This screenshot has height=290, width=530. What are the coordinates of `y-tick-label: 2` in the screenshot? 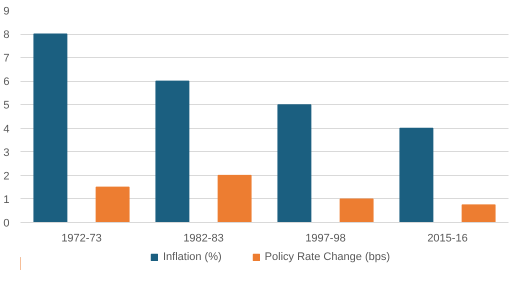 It's located at (6, 176).